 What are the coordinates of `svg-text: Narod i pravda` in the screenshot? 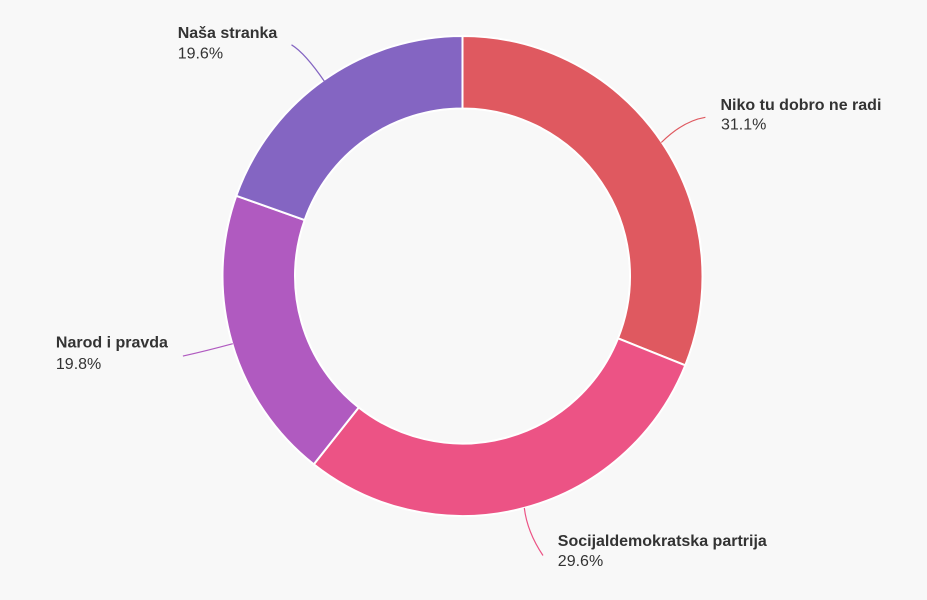 It's located at (112, 343).